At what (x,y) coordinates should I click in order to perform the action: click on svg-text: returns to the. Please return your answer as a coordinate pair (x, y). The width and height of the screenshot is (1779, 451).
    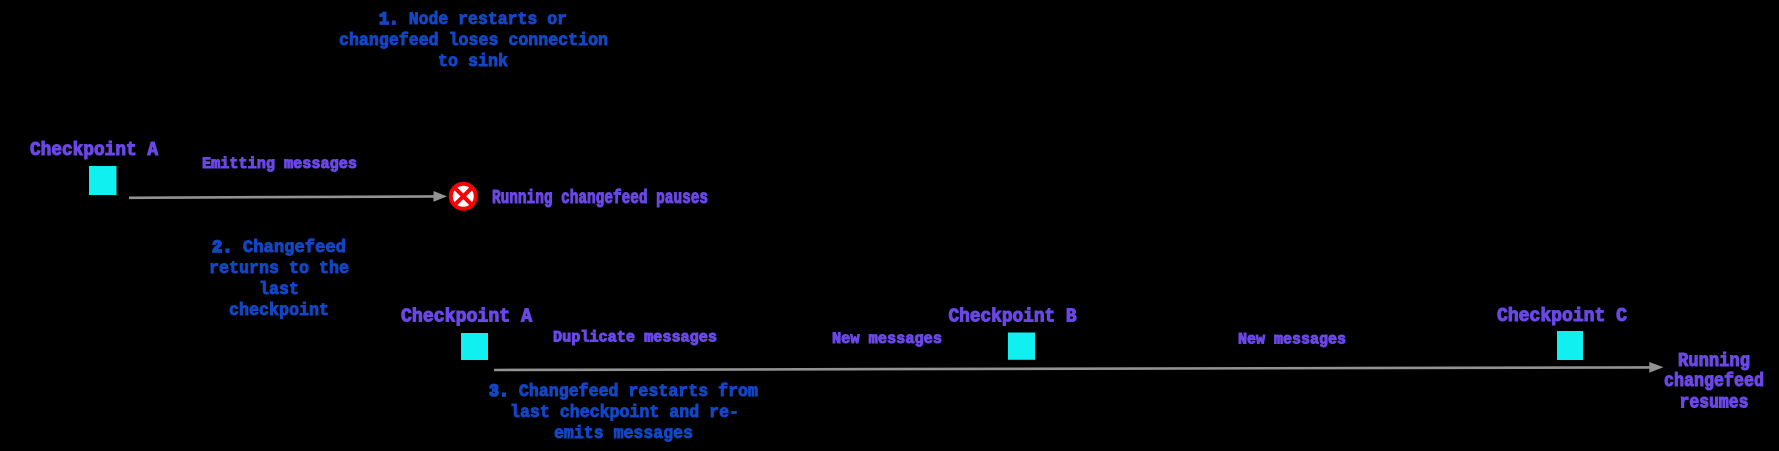
    Looking at the image, I should click on (279, 269).